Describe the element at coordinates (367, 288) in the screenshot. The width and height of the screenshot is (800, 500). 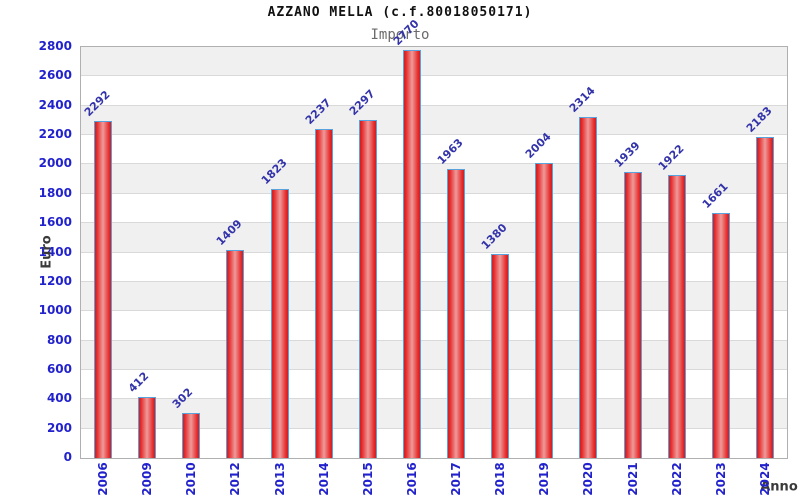
I see `bar-2015` at that location.